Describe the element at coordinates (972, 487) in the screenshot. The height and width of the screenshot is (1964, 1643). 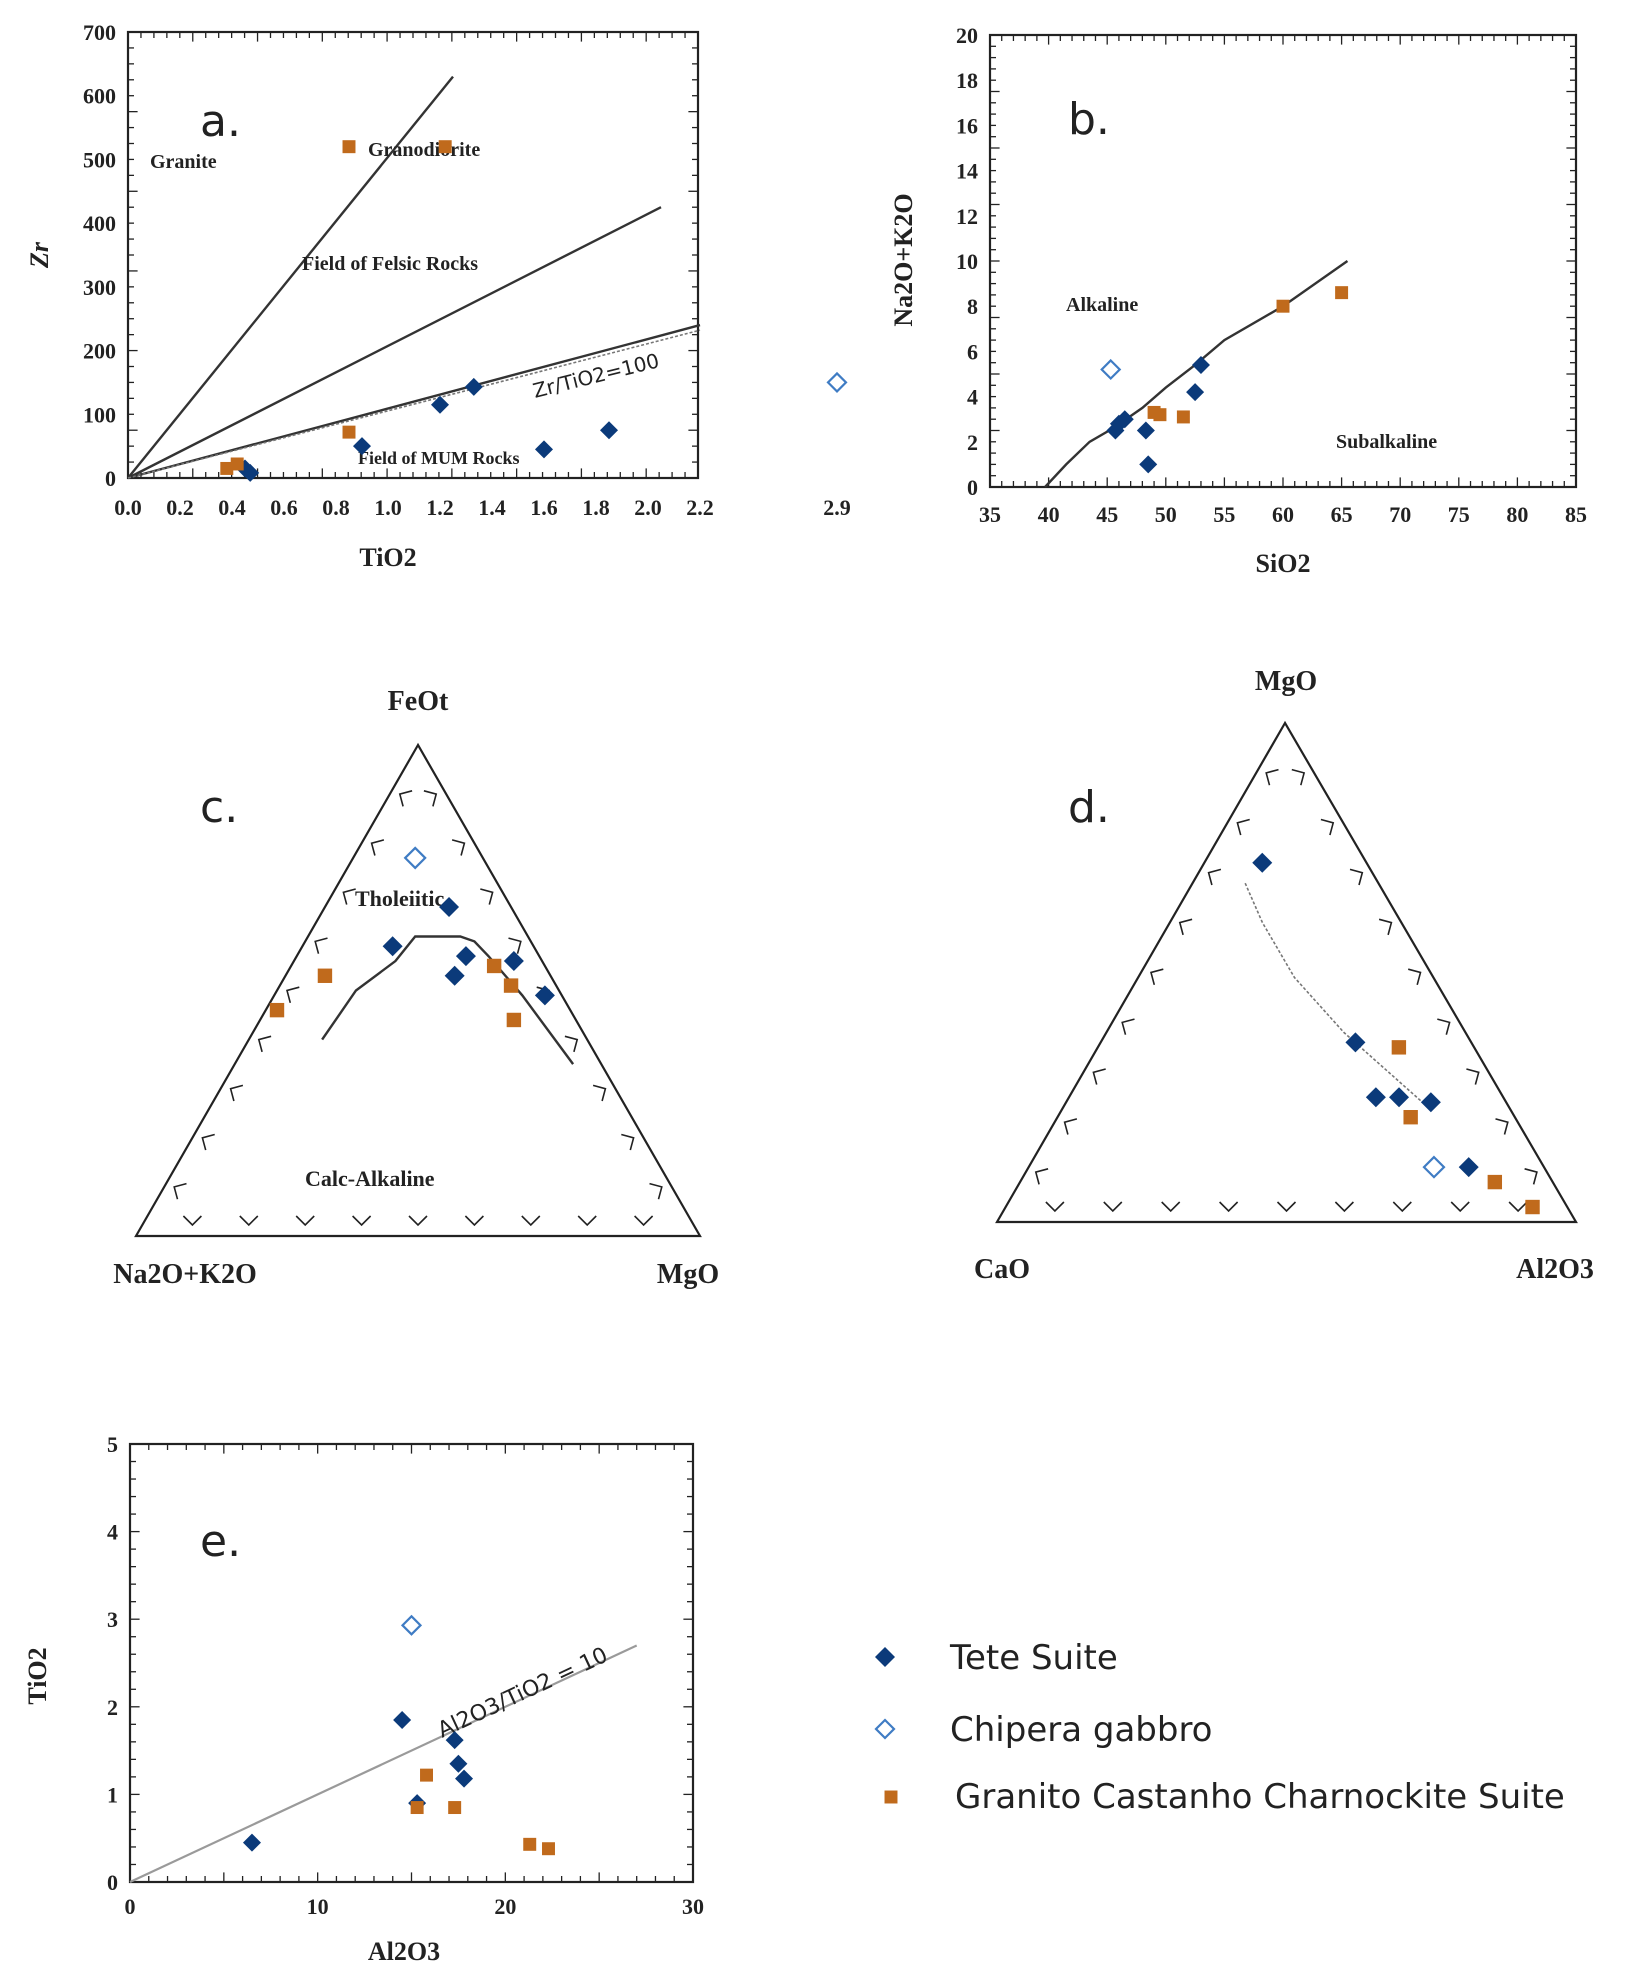
I see `panel-b-y-tick-0: 0` at that location.